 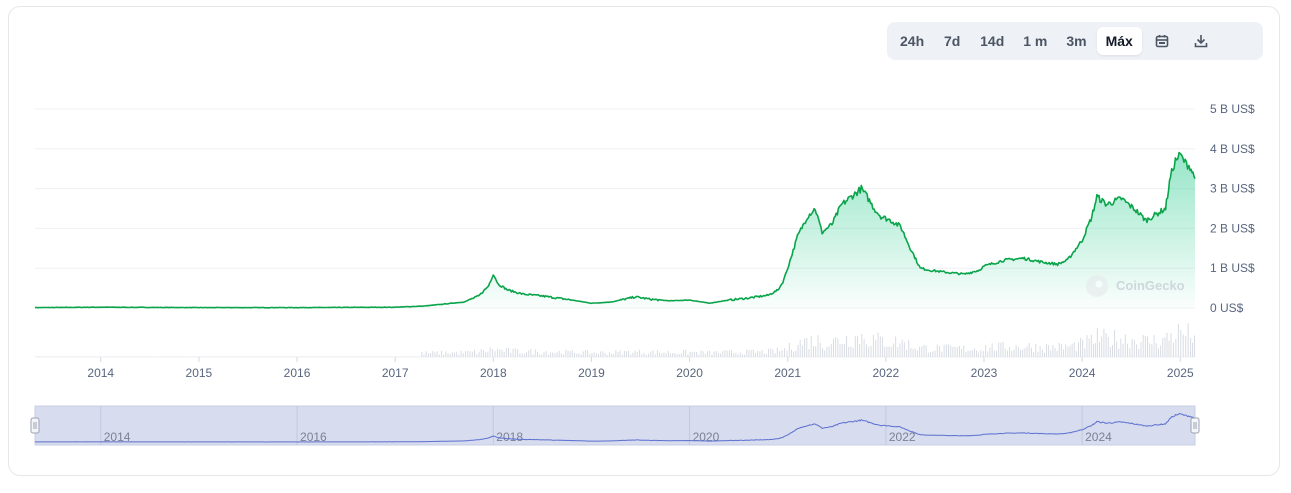 What do you see at coordinates (992, 41) in the screenshot?
I see `range-14d-button: 14d` at bounding box center [992, 41].